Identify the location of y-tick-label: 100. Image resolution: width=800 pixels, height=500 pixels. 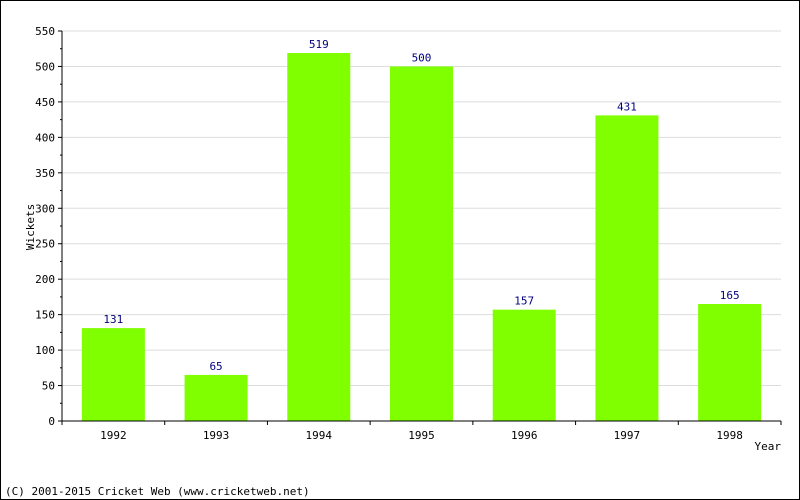
(45, 350).